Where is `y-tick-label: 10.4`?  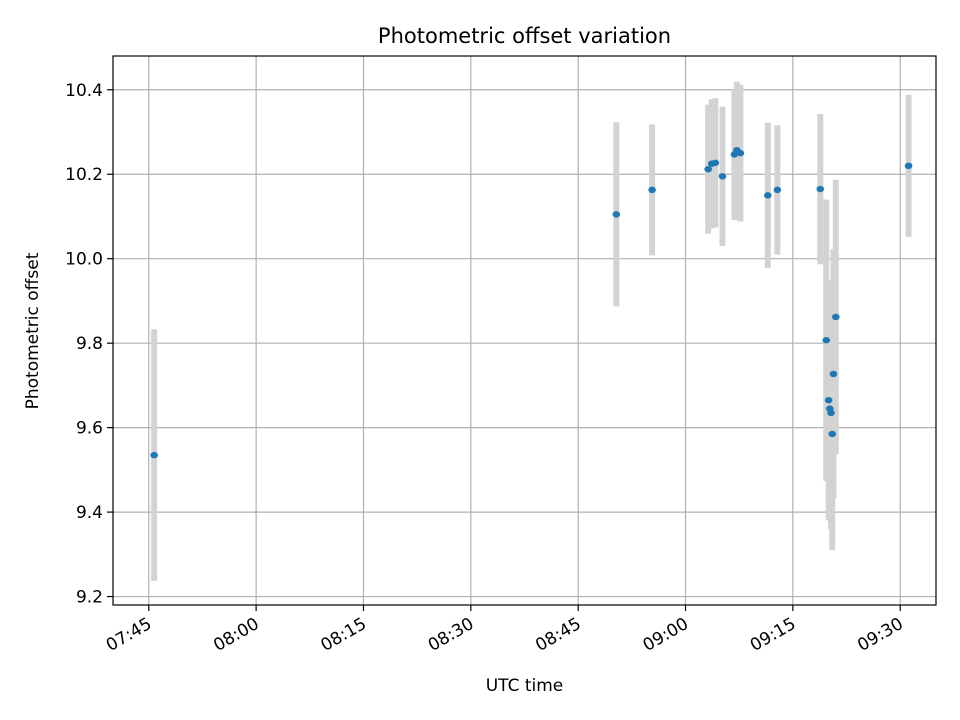 y-tick-label: 10.4 is located at coordinates (84, 91).